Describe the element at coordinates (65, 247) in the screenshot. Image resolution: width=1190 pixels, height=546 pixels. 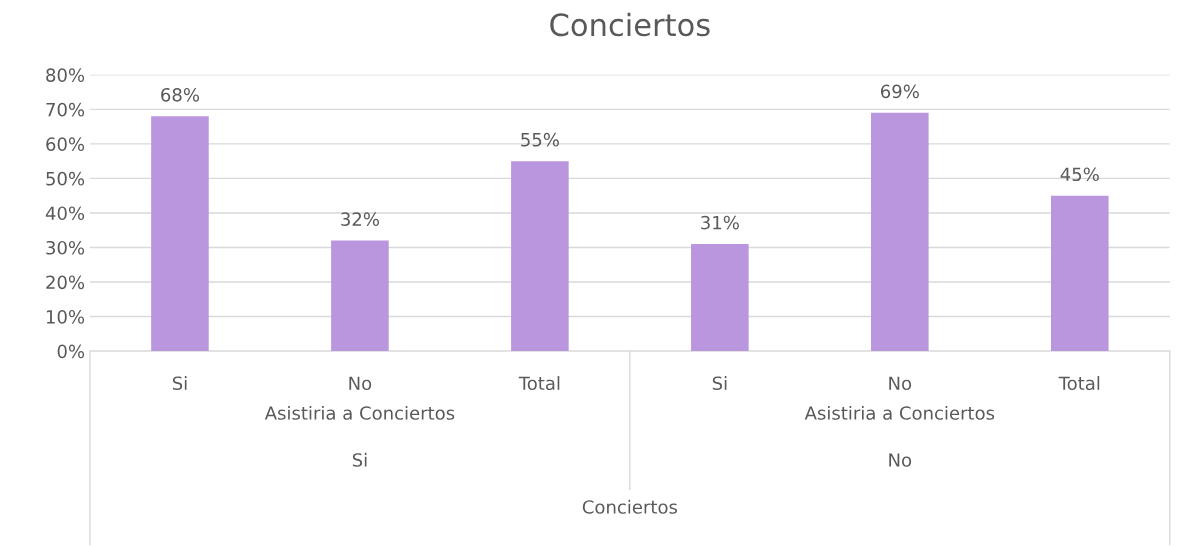
I see `y-tick-label: 30%` at that location.